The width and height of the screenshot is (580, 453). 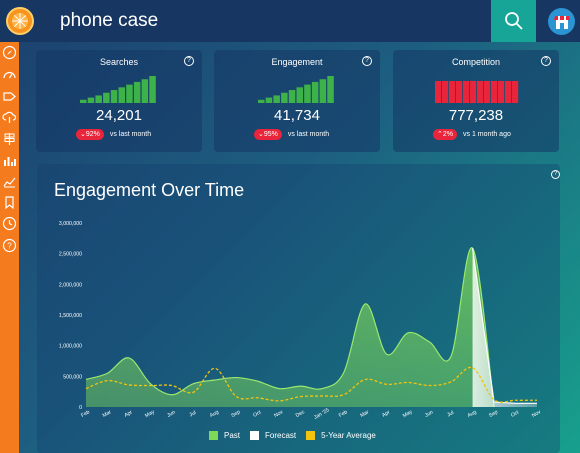 What do you see at coordinates (273, 435) in the screenshot?
I see `legend-item-forecast: Forecast` at bounding box center [273, 435].